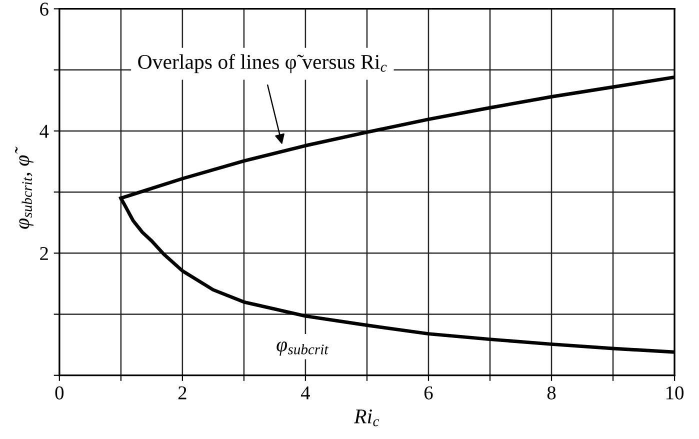  What do you see at coordinates (675, 393) in the screenshot?
I see `x-tick-label: 10` at bounding box center [675, 393].